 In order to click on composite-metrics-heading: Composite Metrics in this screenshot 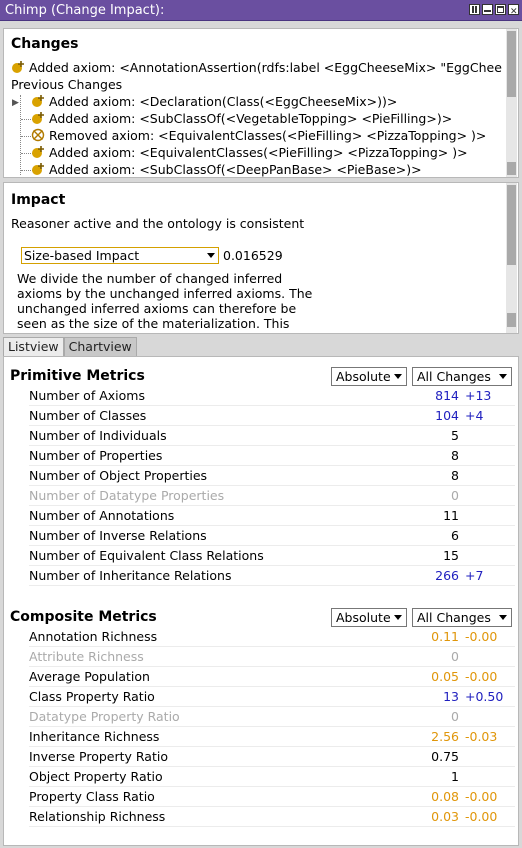, I will do `click(83, 617)`.